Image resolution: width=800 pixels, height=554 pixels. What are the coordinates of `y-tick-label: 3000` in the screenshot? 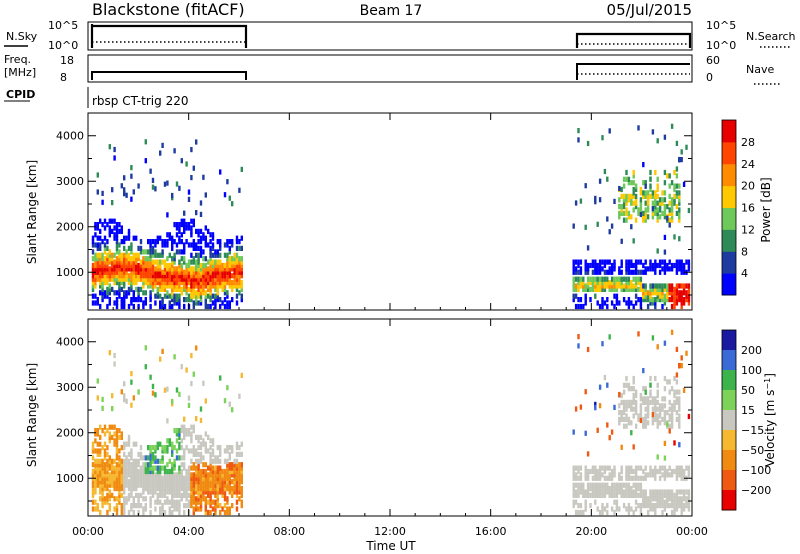 It's located at (70, 181).